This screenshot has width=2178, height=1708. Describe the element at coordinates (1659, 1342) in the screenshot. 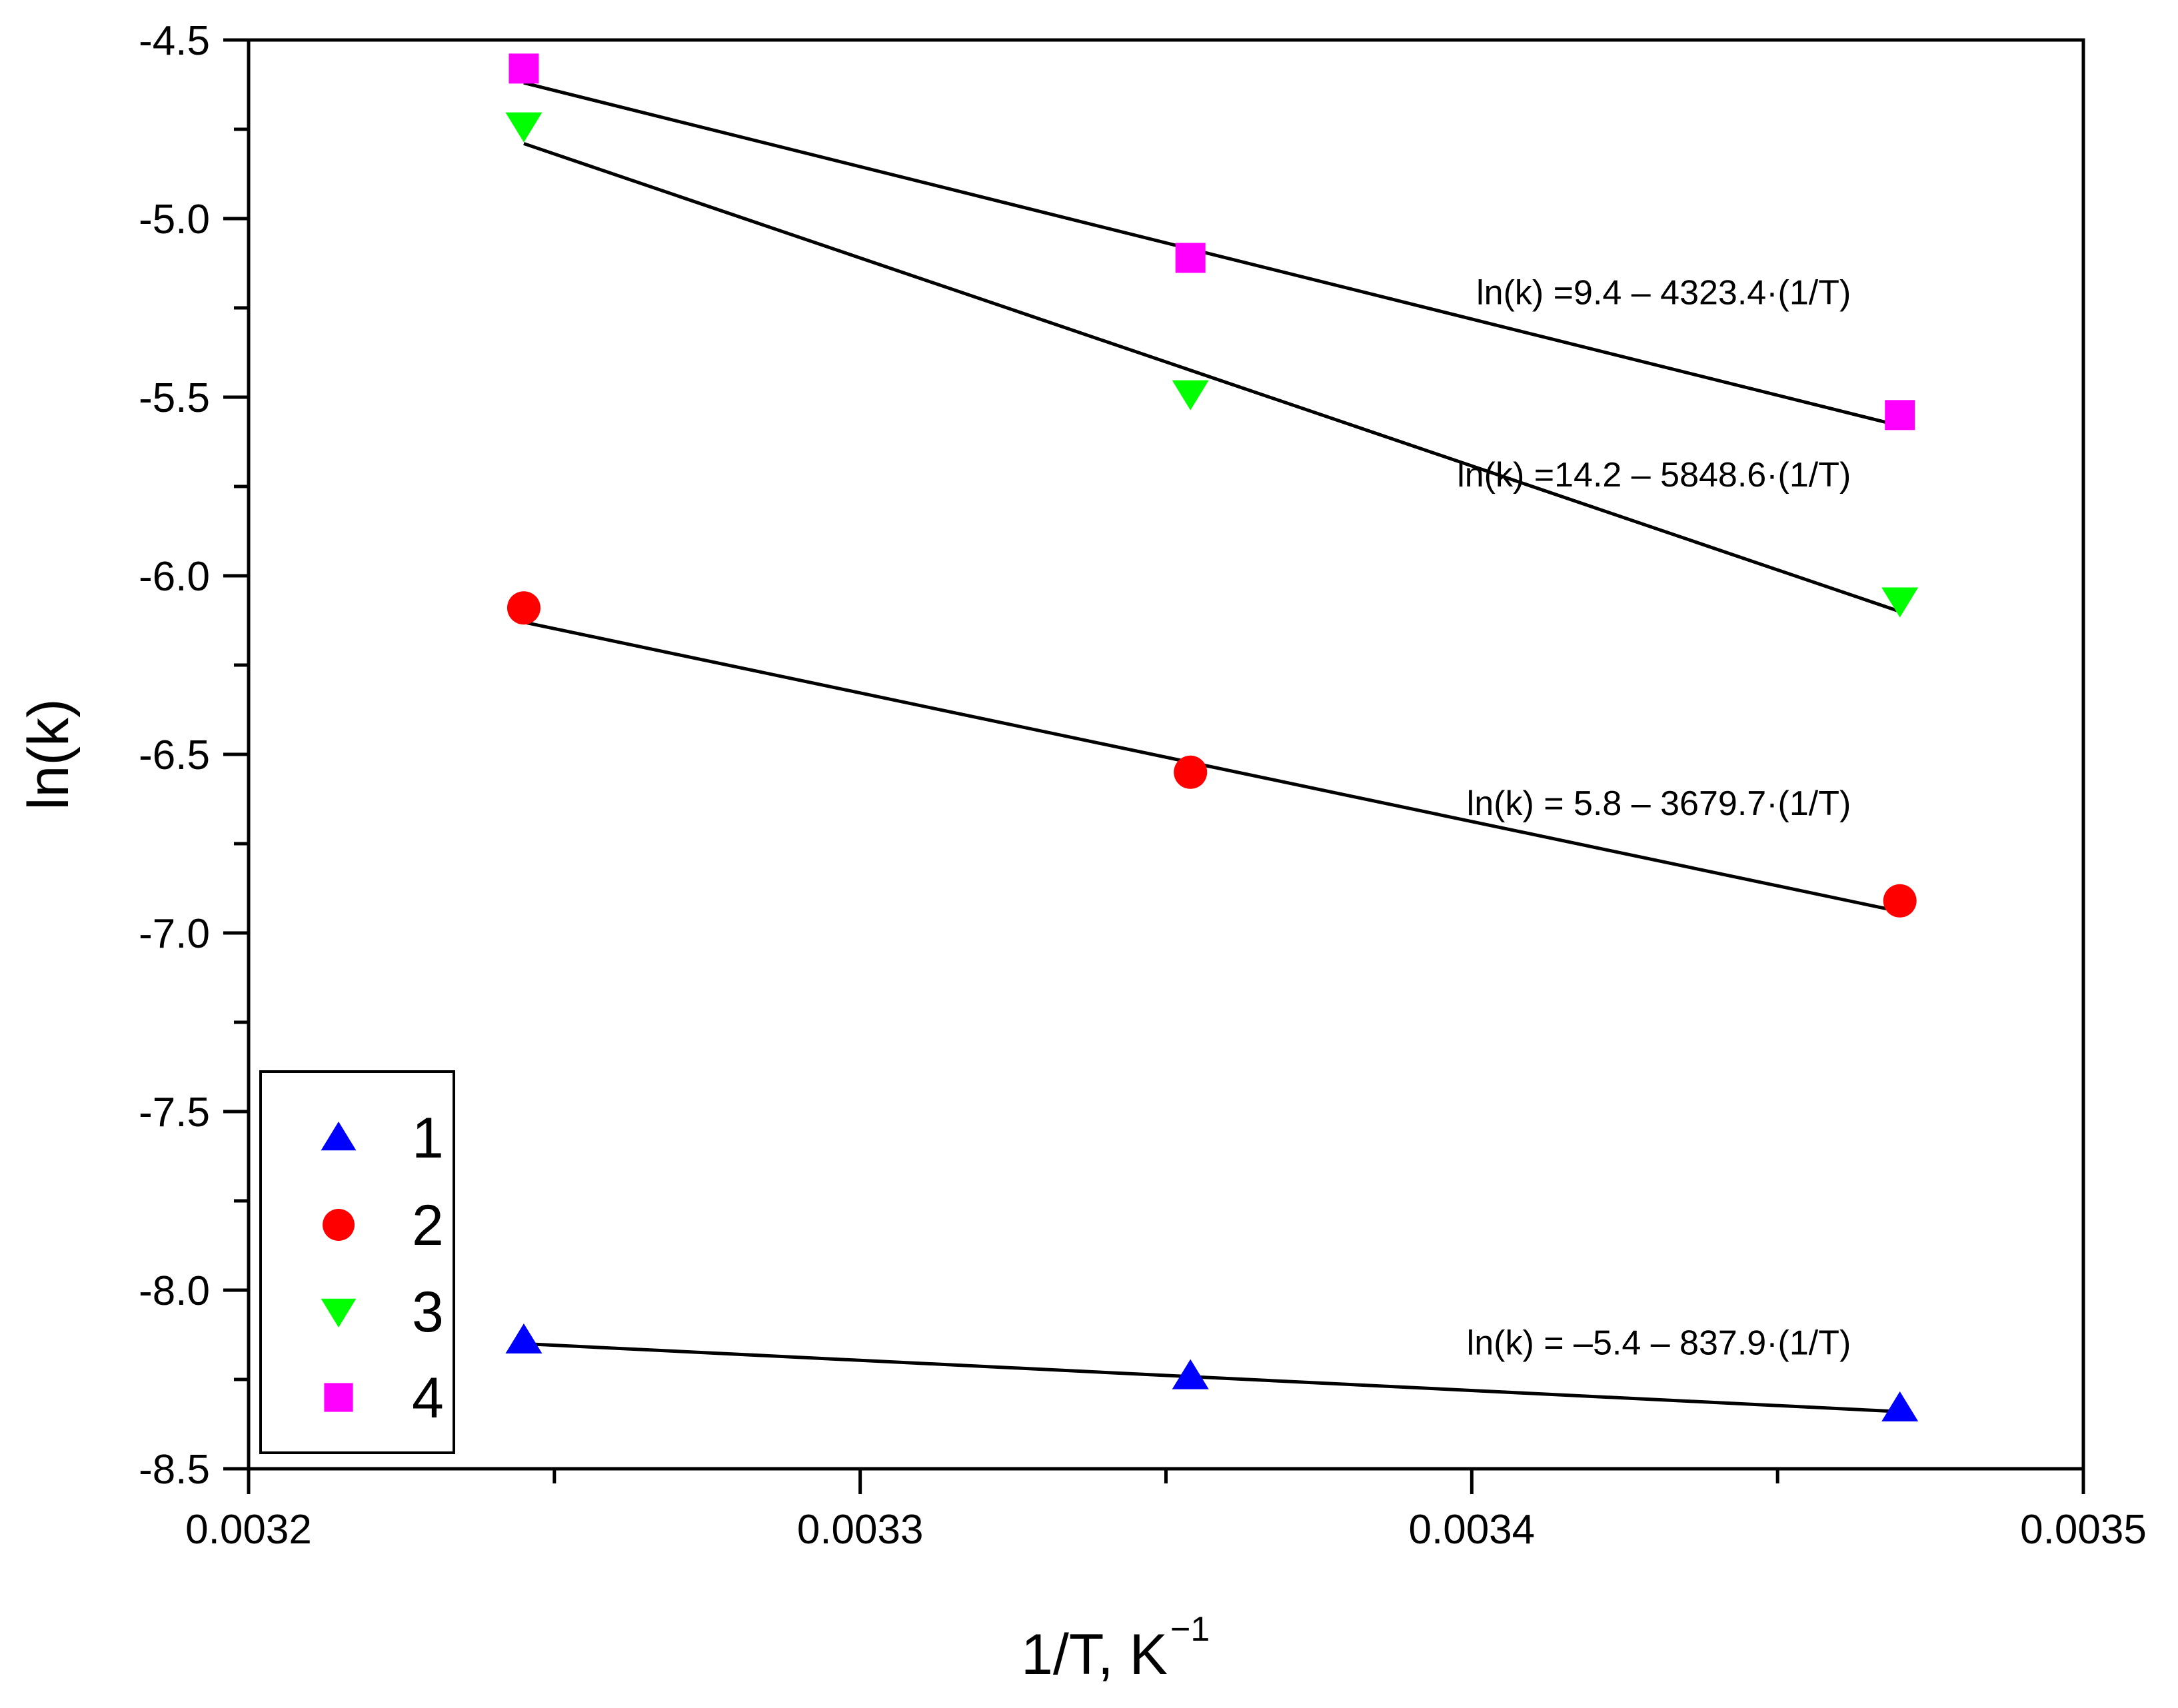

I see `fit-equation-label: ln(k) = –5.4 – 837.9·(1/T)` at that location.